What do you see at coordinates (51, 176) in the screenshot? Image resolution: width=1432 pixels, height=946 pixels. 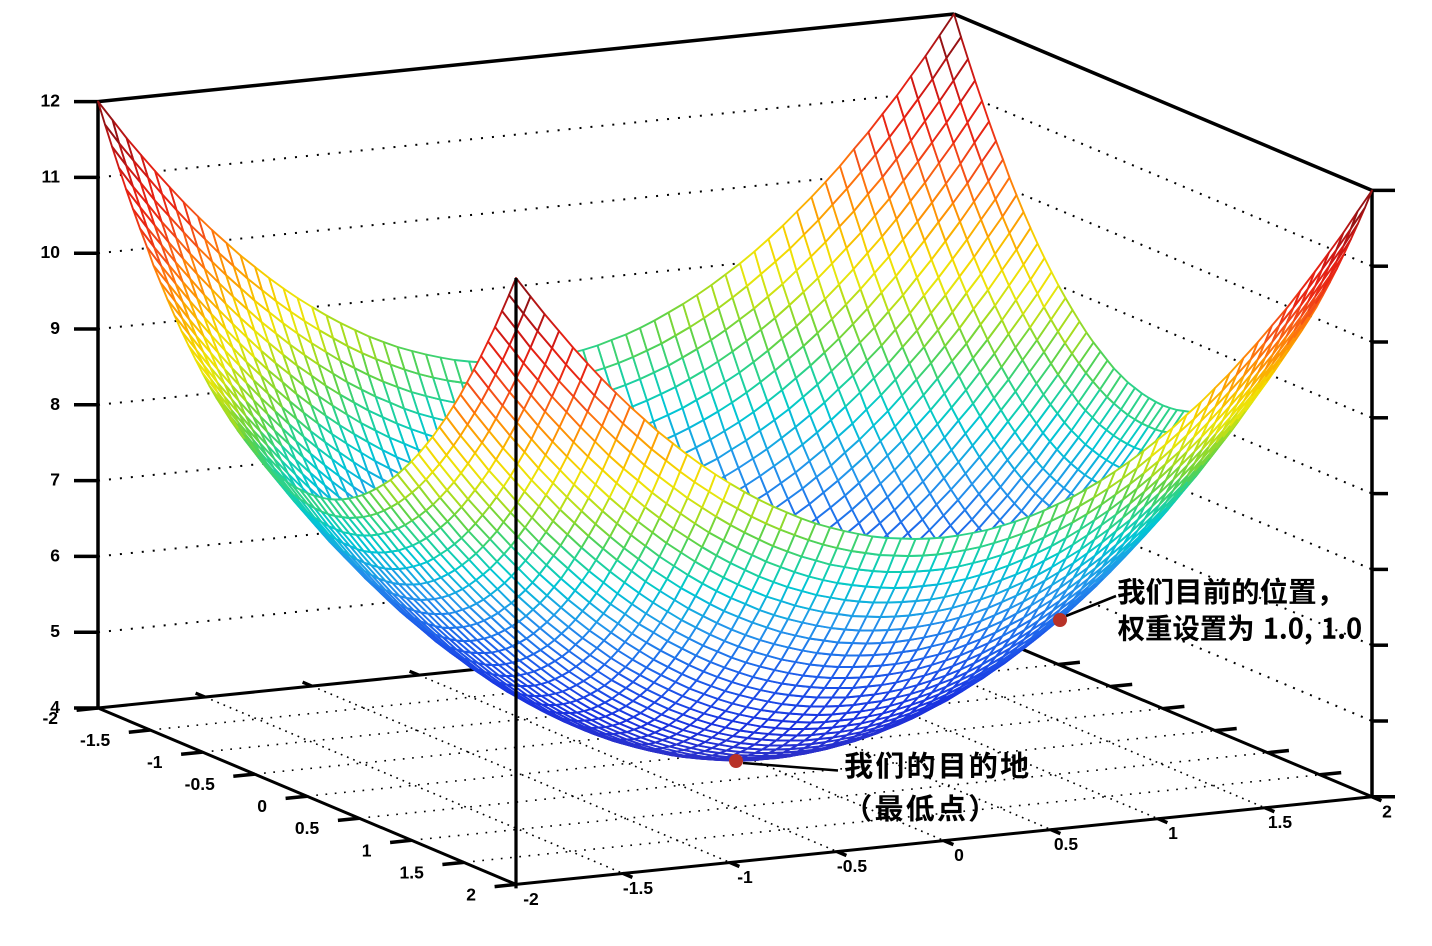 I see `svg-text: 11` at bounding box center [51, 176].